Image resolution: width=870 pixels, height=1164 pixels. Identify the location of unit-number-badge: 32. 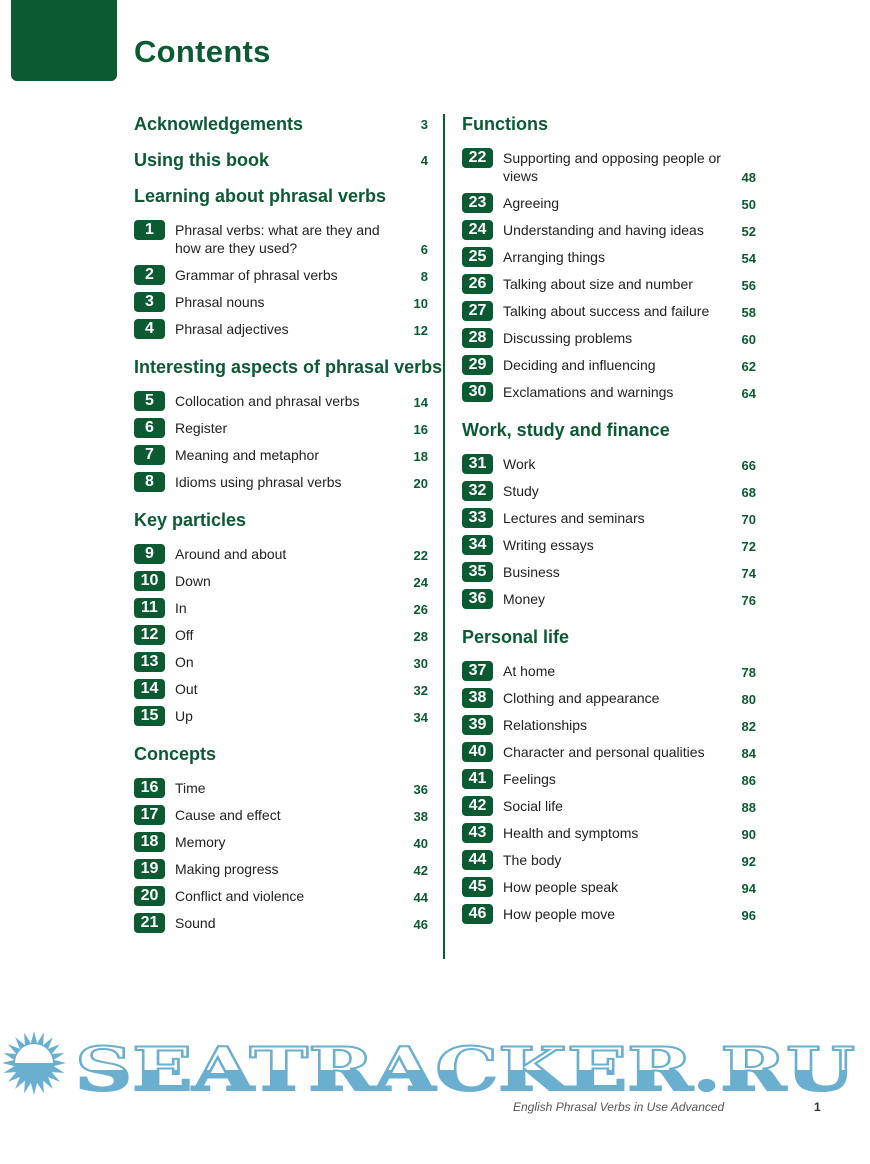
(477, 491).